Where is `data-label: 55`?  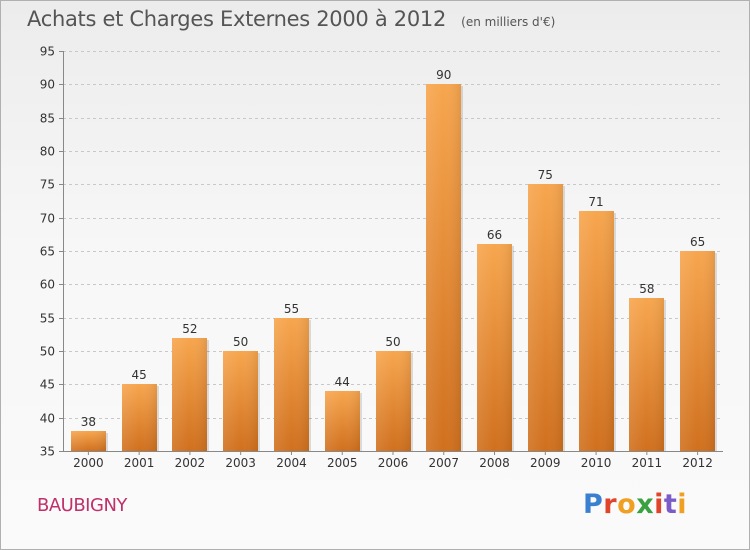
data-label: 55 is located at coordinates (291, 309).